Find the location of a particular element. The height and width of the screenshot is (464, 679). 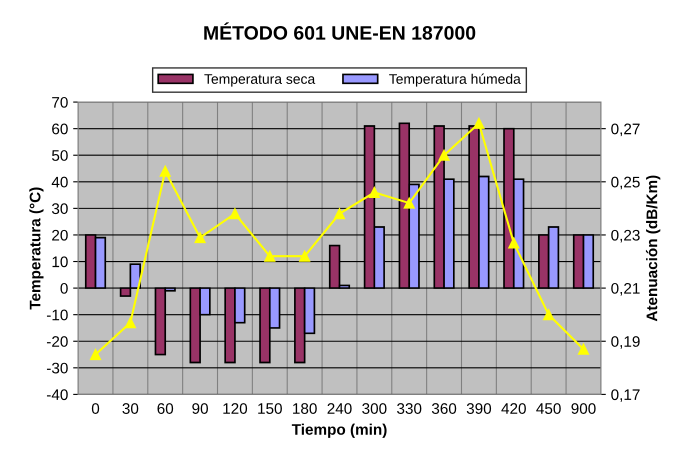

y2-tick-label: 0,23 is located at coordinates (625, 236).